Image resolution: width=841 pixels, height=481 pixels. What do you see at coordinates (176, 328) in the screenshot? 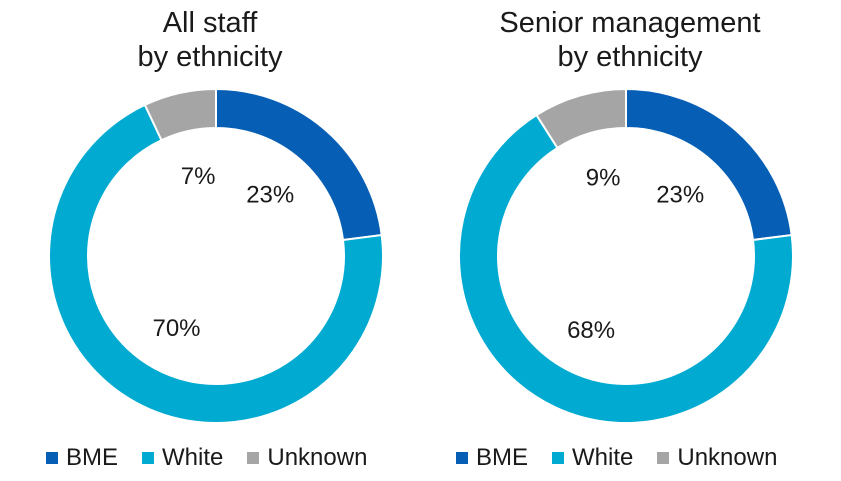
I see `data-label-white: 70%` at bounding box center [176, 328].